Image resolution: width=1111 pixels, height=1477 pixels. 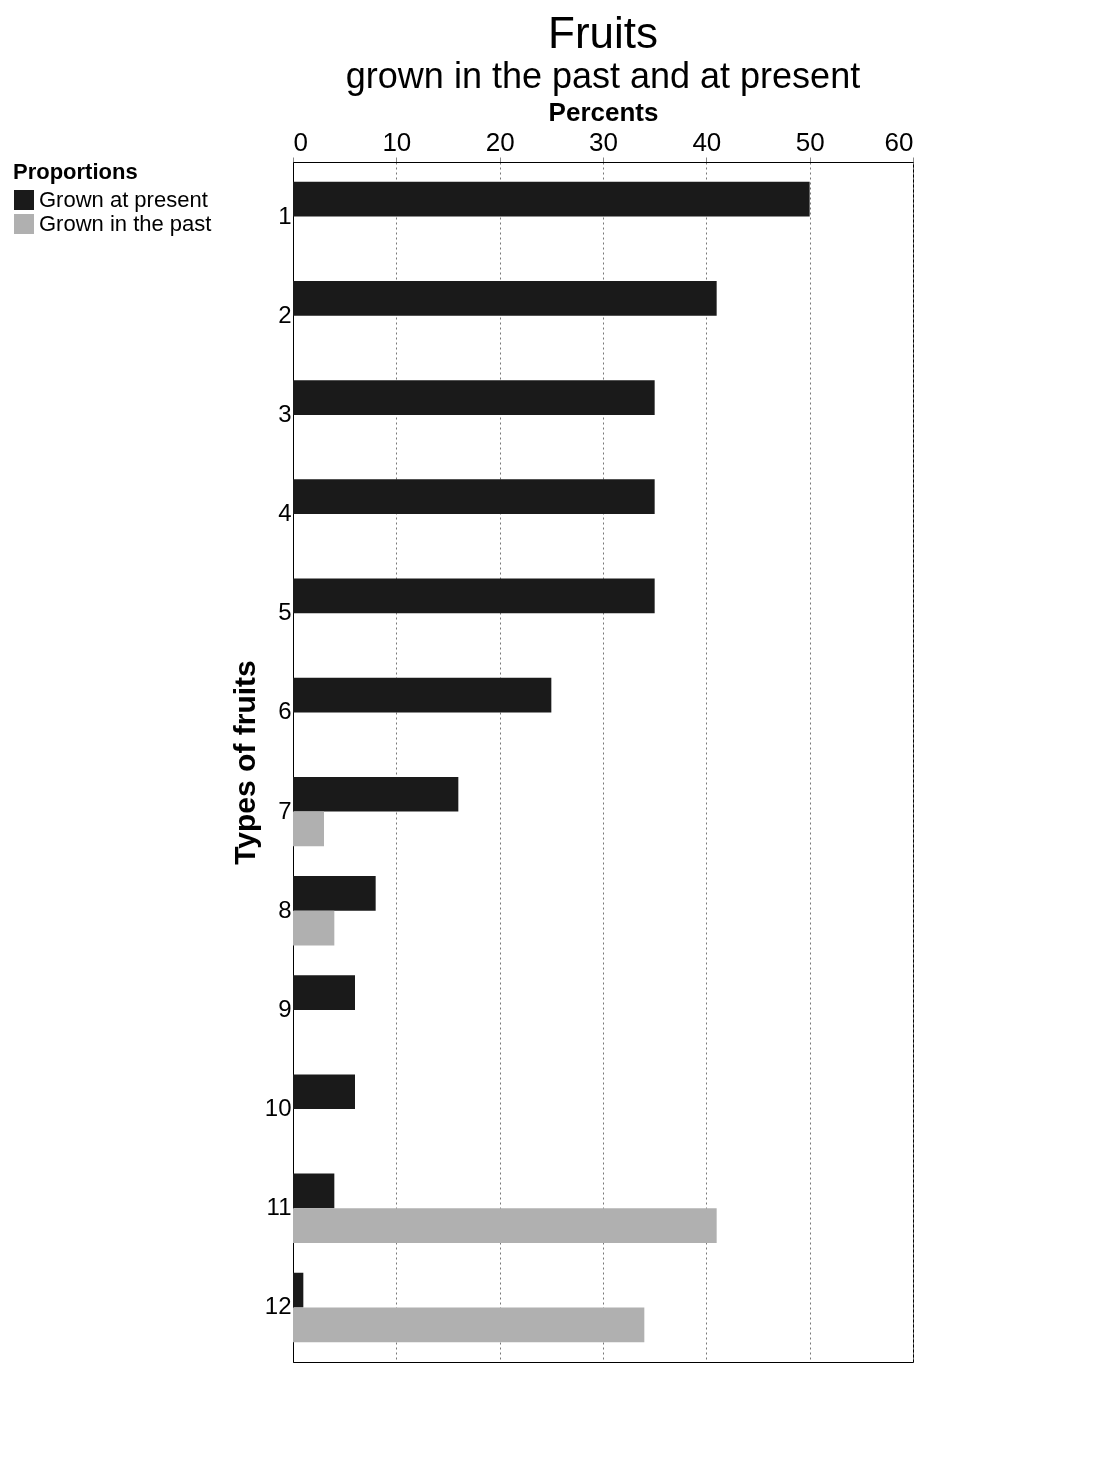 I want to click on y-tick-label: 7, so click(x=285, y=810).